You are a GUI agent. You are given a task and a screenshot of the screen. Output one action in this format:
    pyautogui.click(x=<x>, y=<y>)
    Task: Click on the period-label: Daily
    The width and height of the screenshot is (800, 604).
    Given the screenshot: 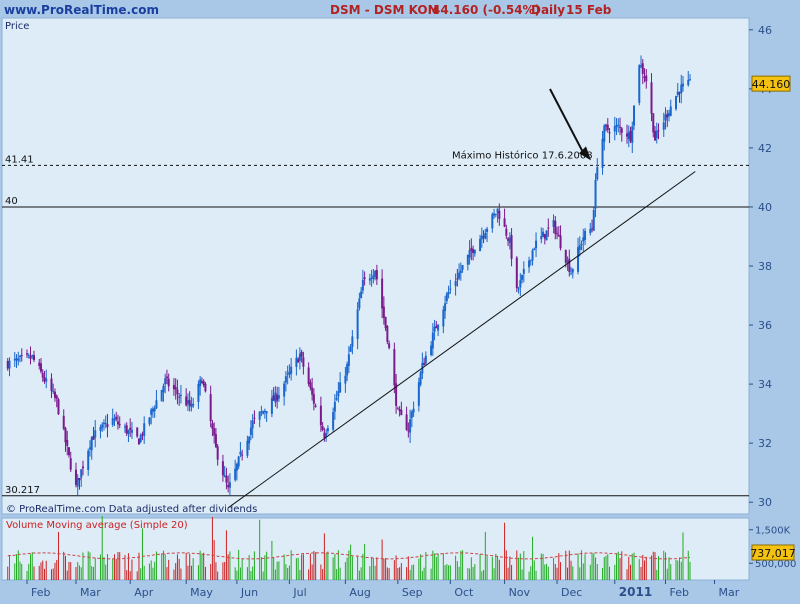 What is the action you would take?
    pyautogui.click(x=548, y=10)
    